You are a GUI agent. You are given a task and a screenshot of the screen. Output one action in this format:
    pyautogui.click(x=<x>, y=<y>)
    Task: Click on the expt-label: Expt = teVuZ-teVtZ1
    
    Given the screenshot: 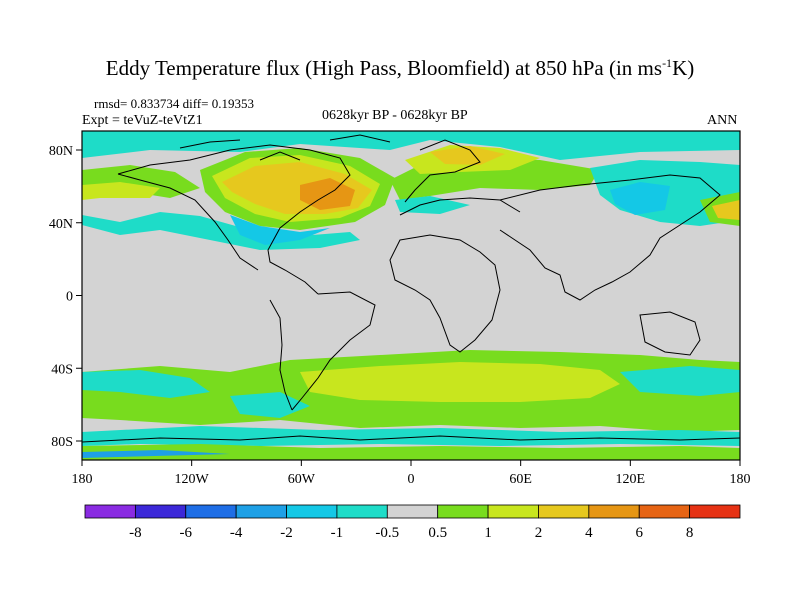 What is the action you would take?
    pyautogui.click(x=142, y=120)
    